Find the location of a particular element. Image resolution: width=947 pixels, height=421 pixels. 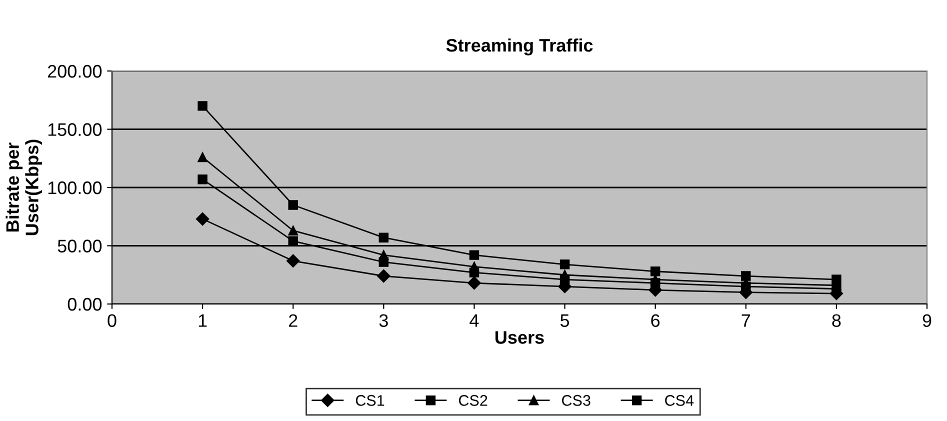

legend-label: CS3 is located at coordinates (576, 400).